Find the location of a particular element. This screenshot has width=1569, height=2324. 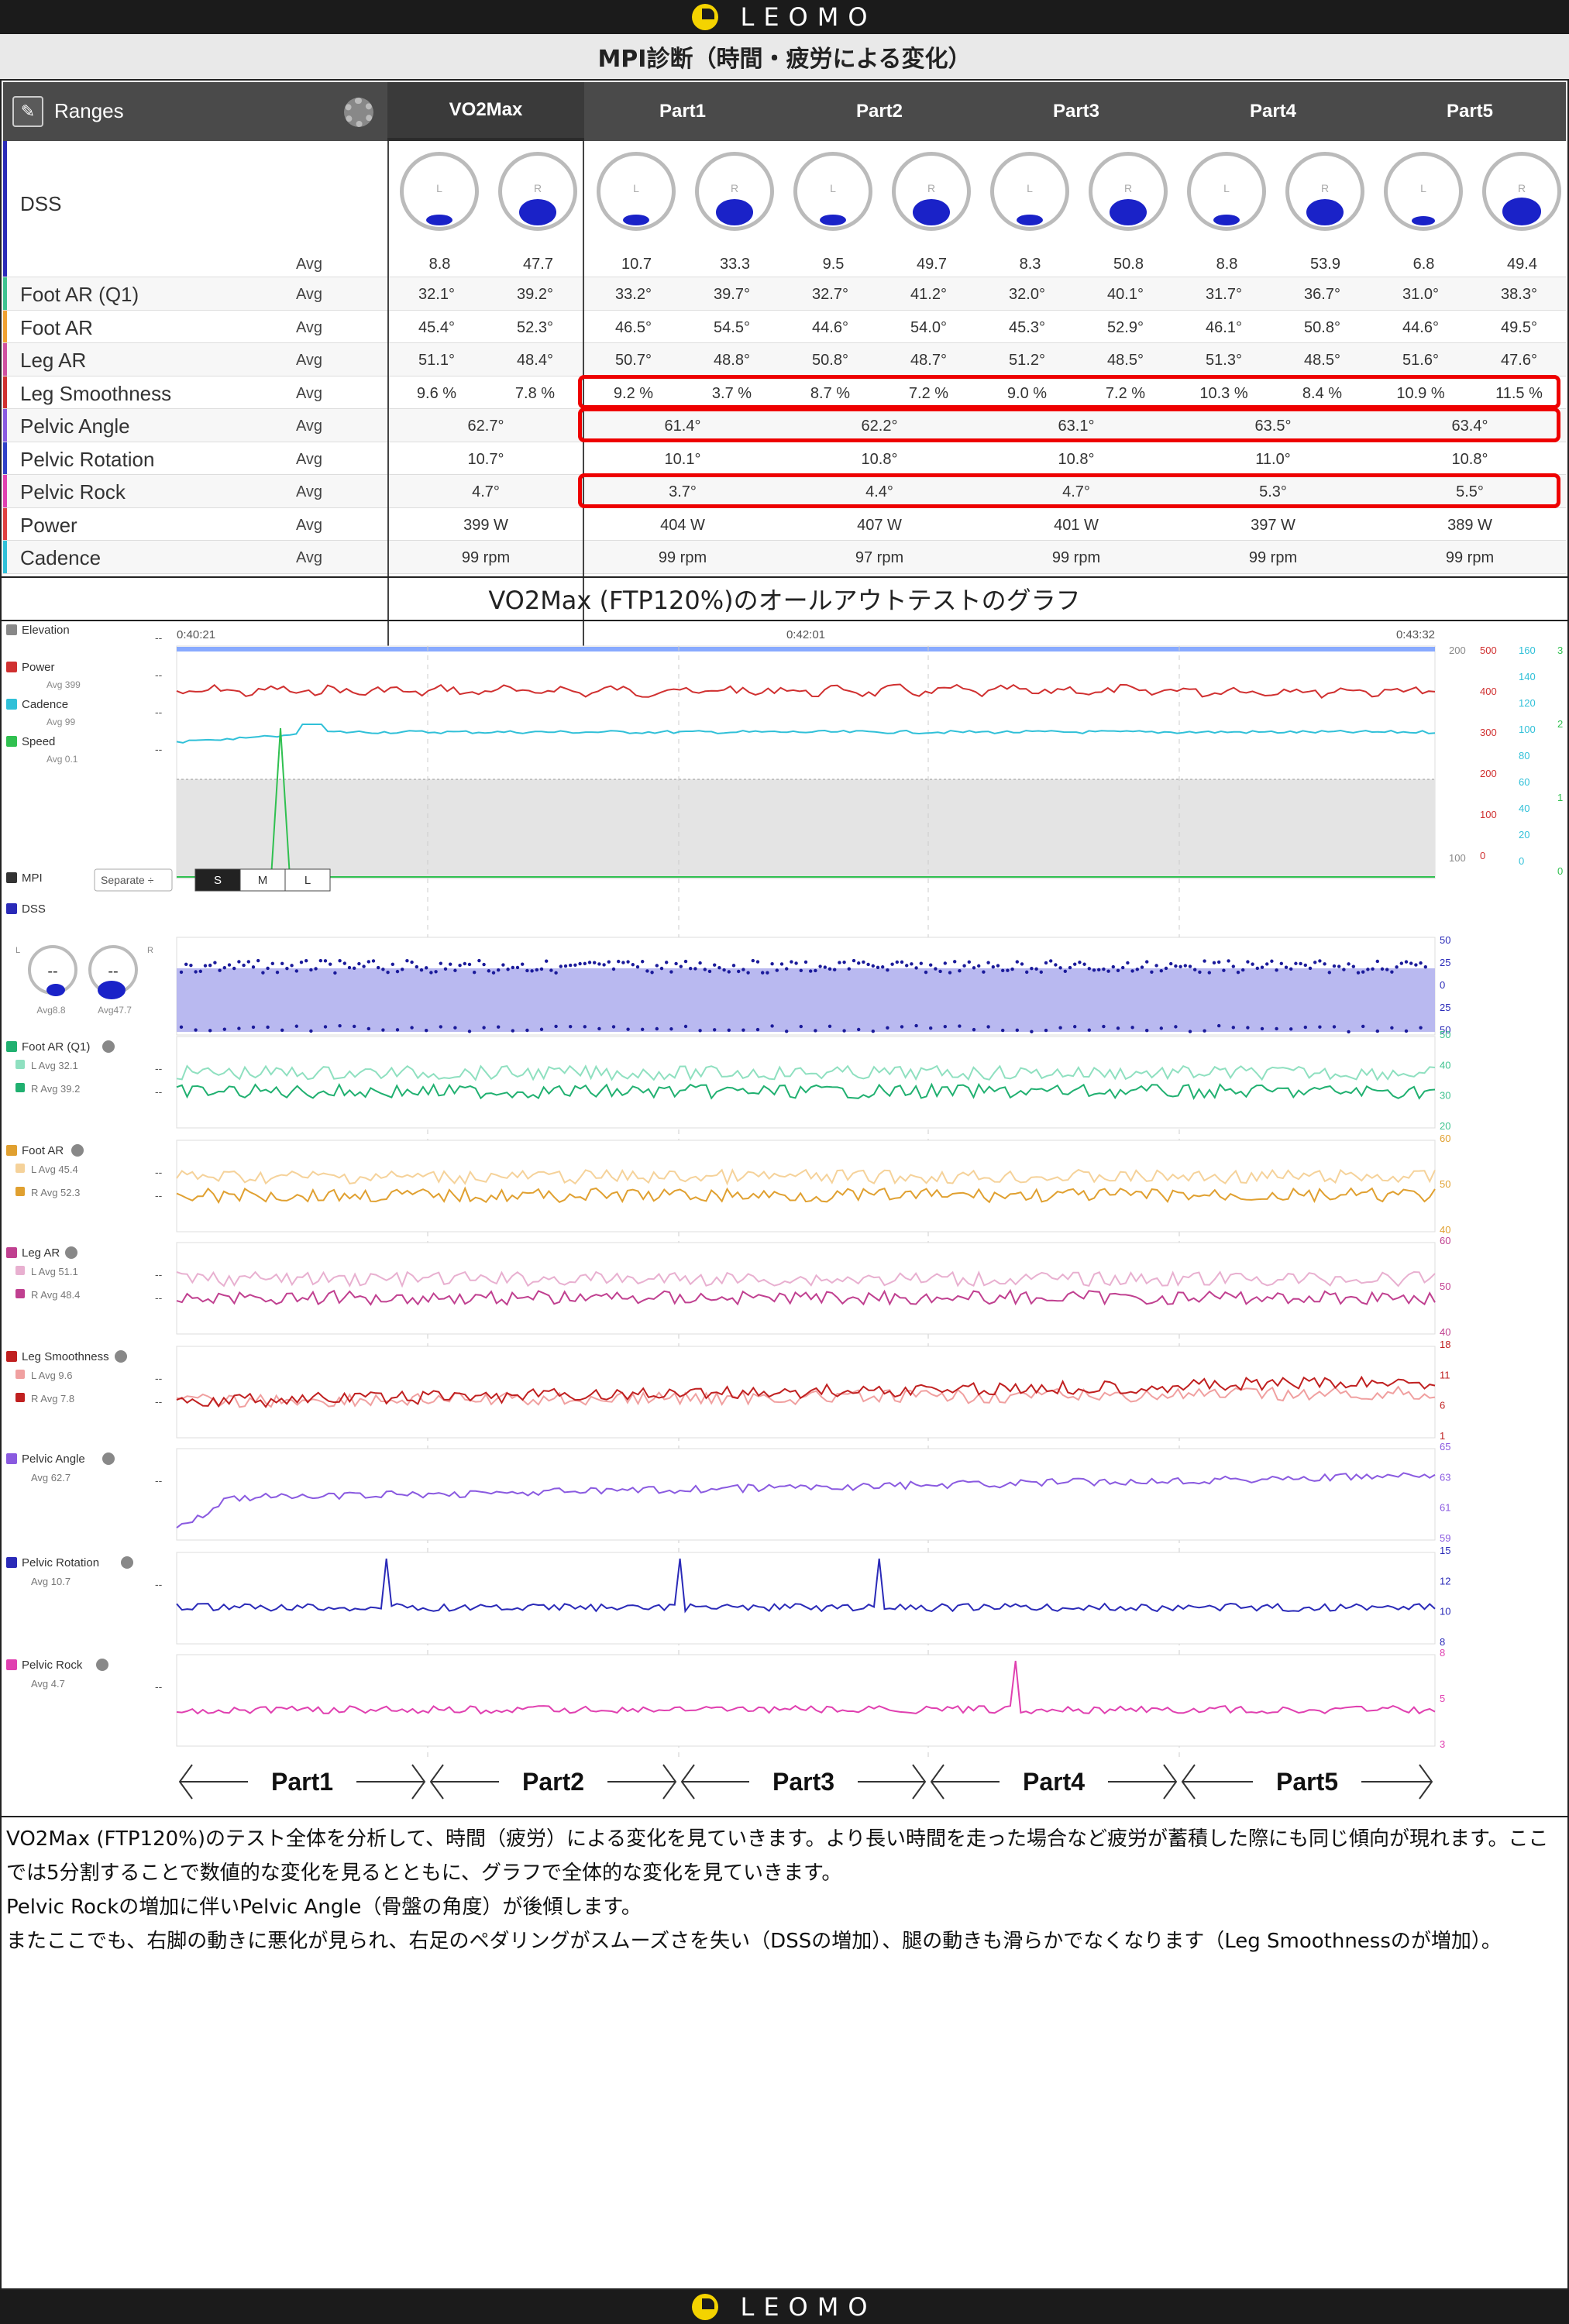

dial-side-label: R is located at coordinates (1522, 188).